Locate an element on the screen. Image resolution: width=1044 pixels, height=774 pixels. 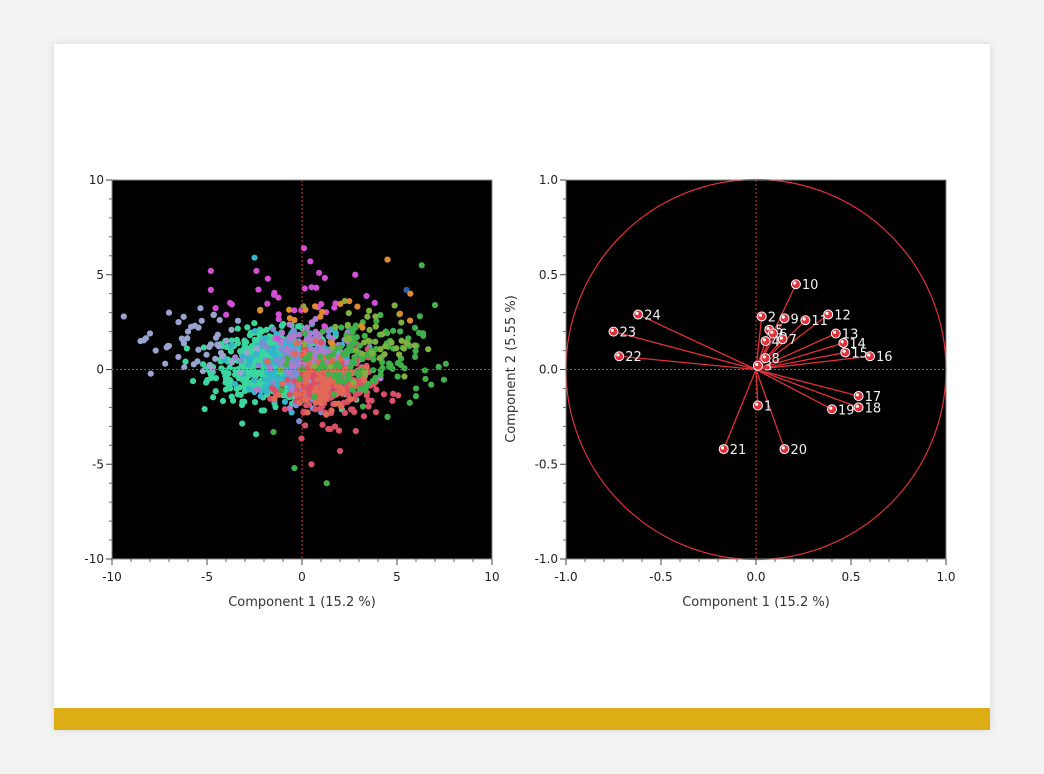
y-tick-label: 0 is located at coordinates (100, 370).